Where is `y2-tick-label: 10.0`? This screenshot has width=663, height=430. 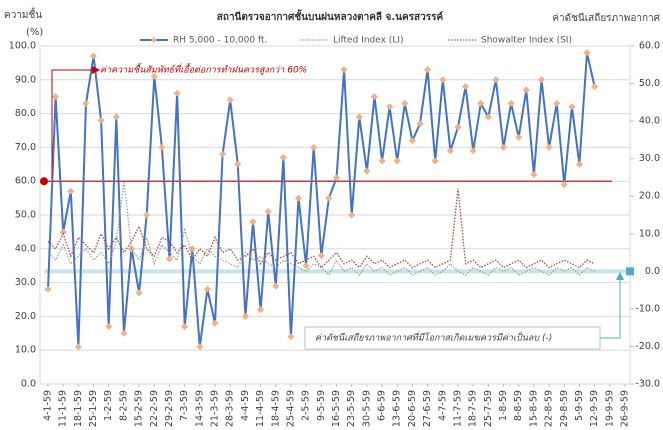
y2-tick-label: 10.0 is located at coordinates (649, 233).